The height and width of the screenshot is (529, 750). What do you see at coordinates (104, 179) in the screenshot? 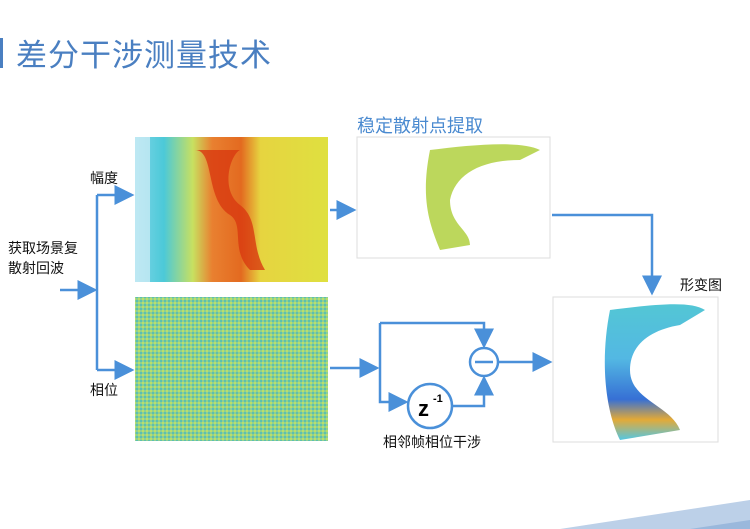
I see `amplitude-label: 幅度` at bounding box center [104, 179].